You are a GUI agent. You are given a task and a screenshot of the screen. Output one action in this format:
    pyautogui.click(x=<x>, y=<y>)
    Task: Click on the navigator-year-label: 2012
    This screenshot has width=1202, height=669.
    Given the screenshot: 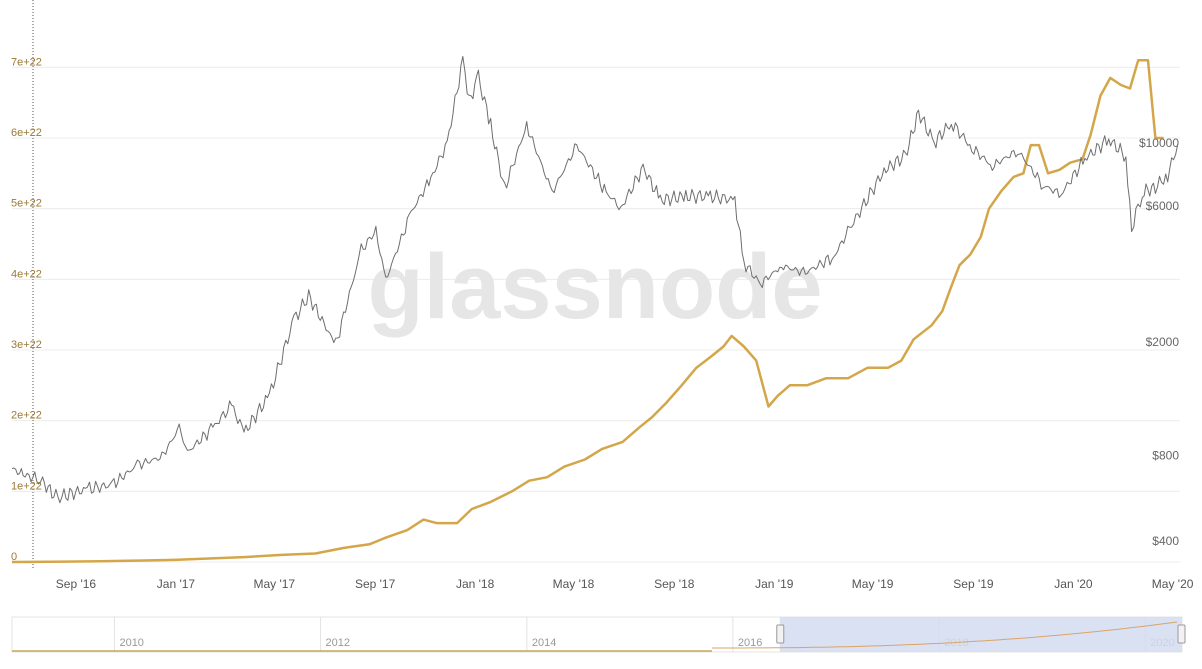 What is the action you would take?
    pyautogui.click(x=338, y=643)
    